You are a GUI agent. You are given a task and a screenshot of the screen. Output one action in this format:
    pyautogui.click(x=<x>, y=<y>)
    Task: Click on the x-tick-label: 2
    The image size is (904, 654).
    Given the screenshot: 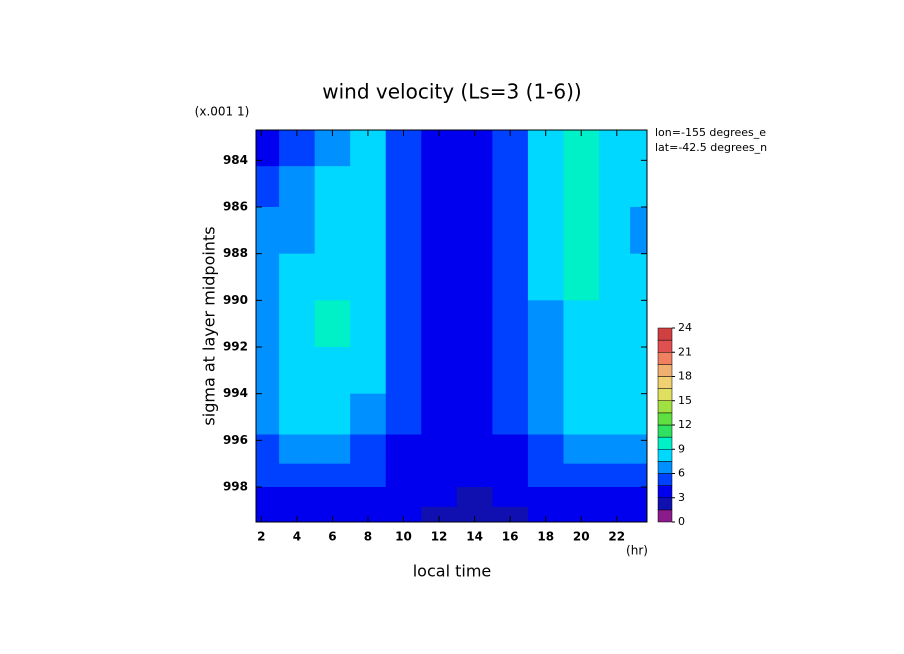 What is the action you would take?
    pyautogui.click(x=261, y=537)
    